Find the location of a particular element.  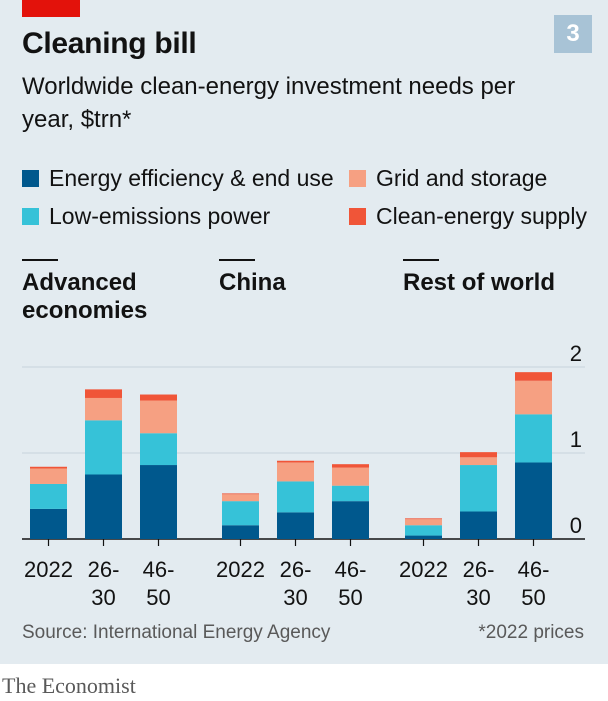

brand-red-tab is located at coordinates (51, 8).